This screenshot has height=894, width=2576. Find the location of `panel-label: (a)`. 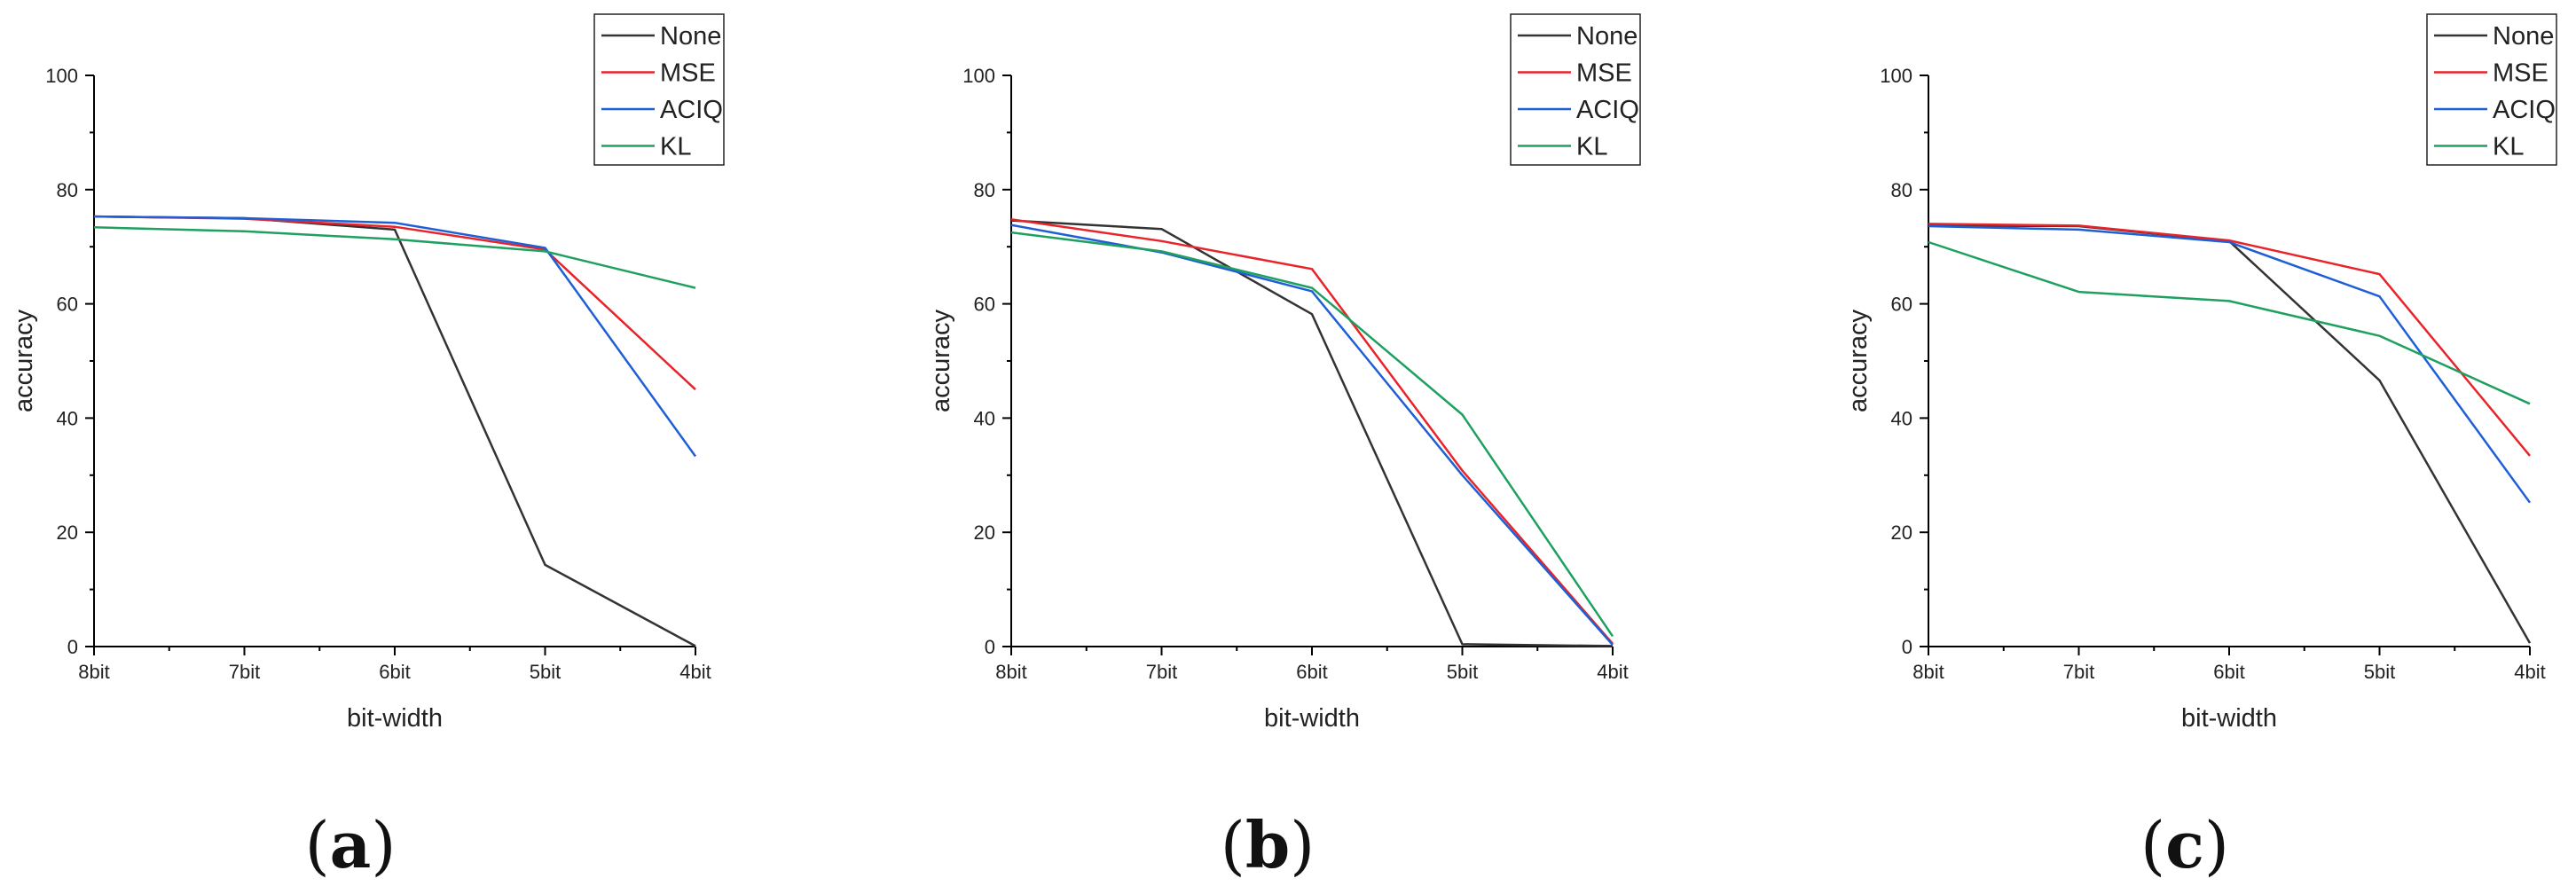

panel-label: (a) is located at coordinates (351, 844).